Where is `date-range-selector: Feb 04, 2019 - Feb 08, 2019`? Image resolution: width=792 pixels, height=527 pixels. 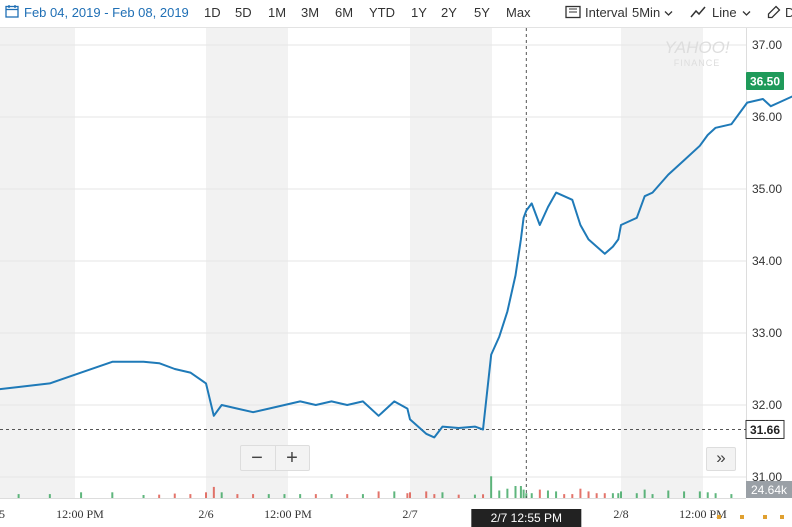
date-range-selector: Feb 04, 2019 - Feb 08, 2019 is located at coordinates (106, 12).